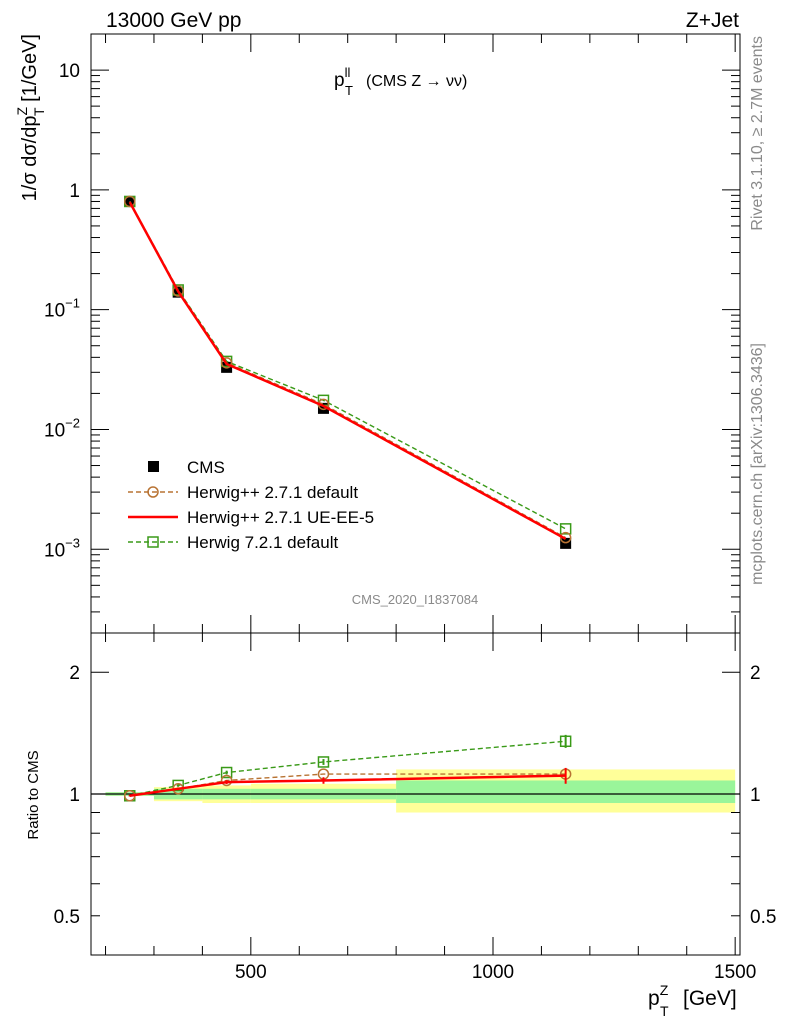 This screenshot has width=786, height=1024. What do you see at coordinates (416, 81) in the screenshot?
I see `title-rest: (CMS Z → νν)` at bounding box center [416, 81].